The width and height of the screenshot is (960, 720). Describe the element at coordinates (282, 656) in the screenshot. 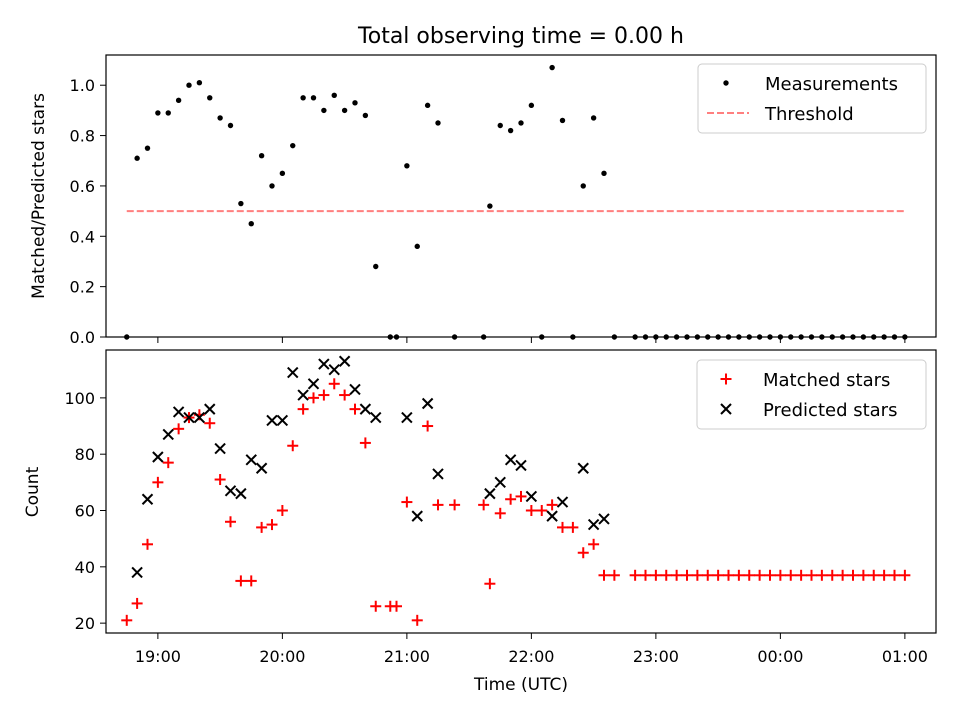

I see `x-tick-label: 20:00` at that location.